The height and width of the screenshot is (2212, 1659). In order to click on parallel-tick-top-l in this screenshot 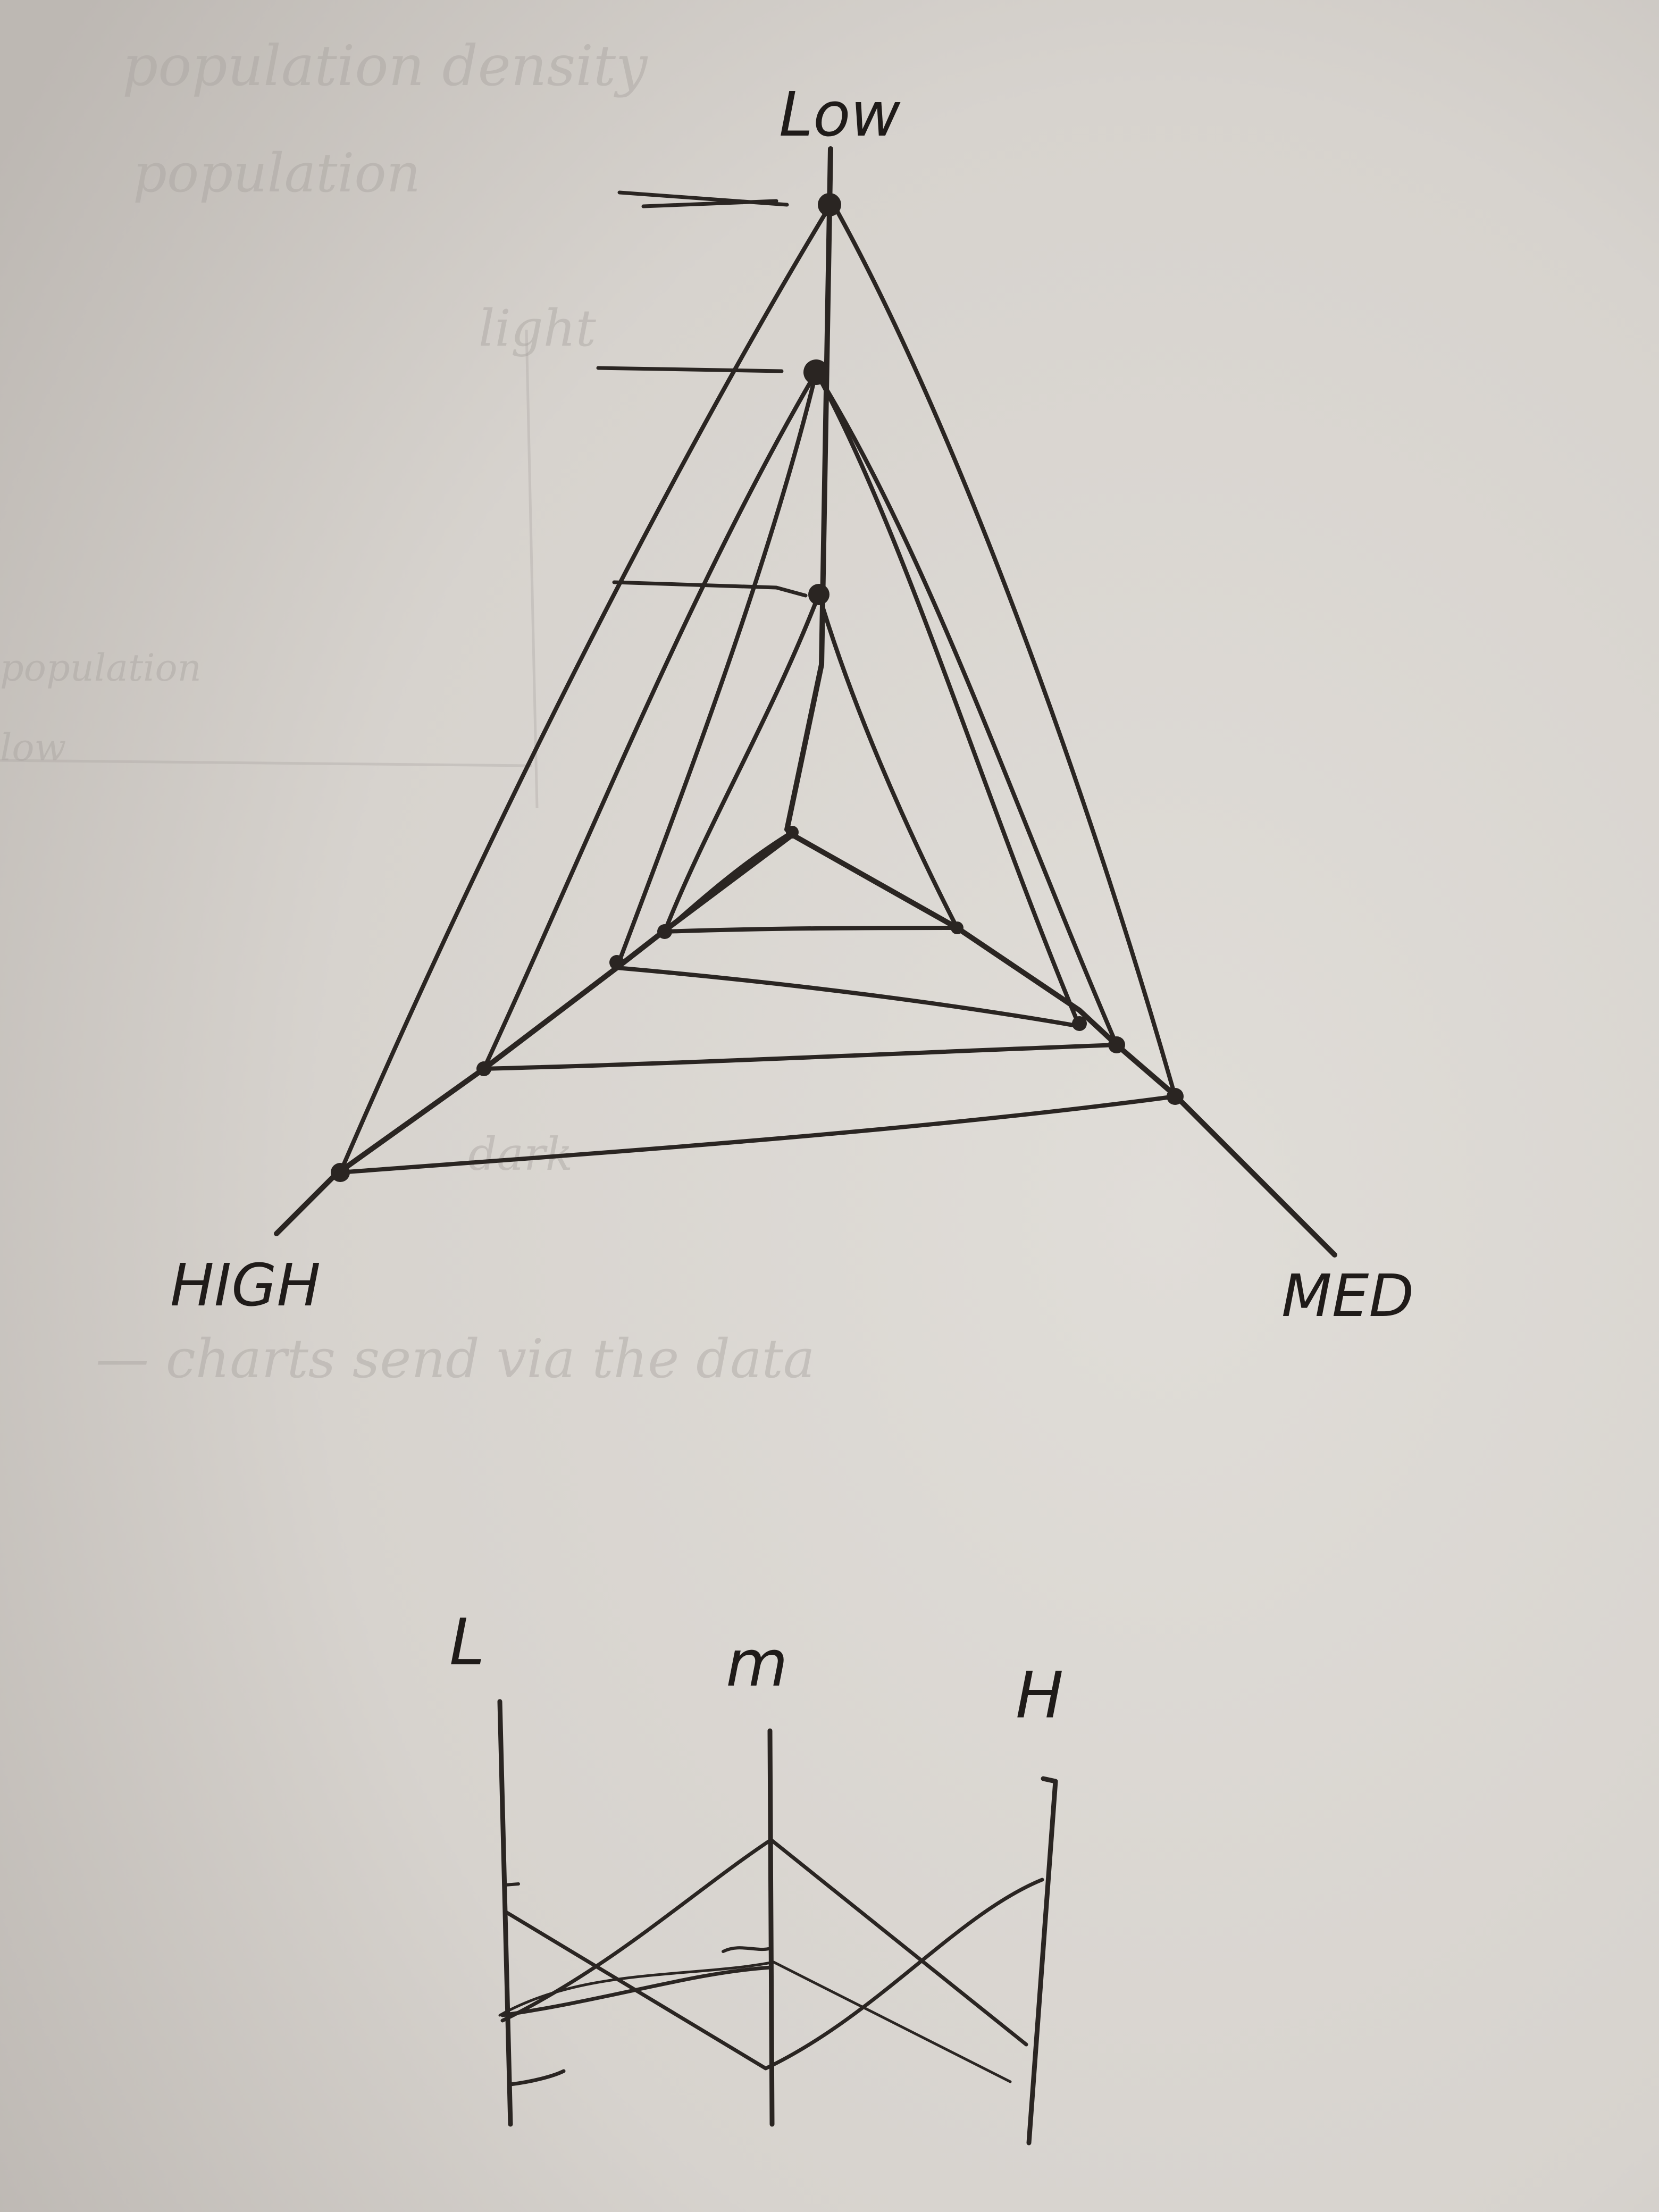, I will do `click(512, 1884)`.